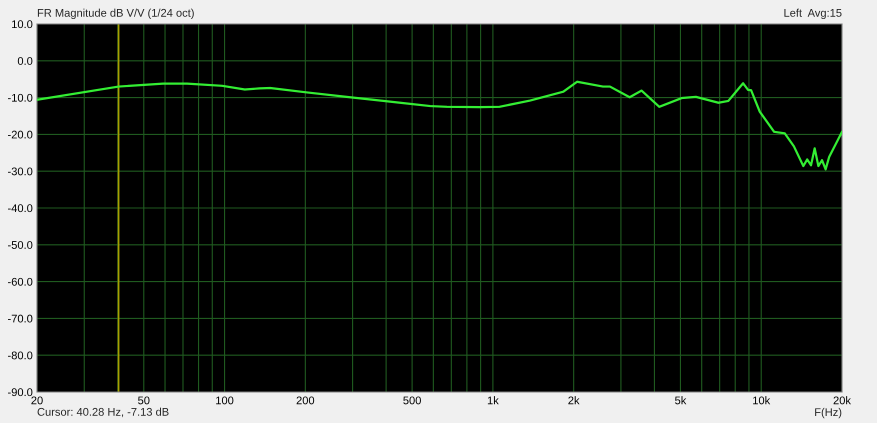  Describe the element at coordinates (493, 400) in the screenshot. I see `x-tick-label: 1k` at that location.